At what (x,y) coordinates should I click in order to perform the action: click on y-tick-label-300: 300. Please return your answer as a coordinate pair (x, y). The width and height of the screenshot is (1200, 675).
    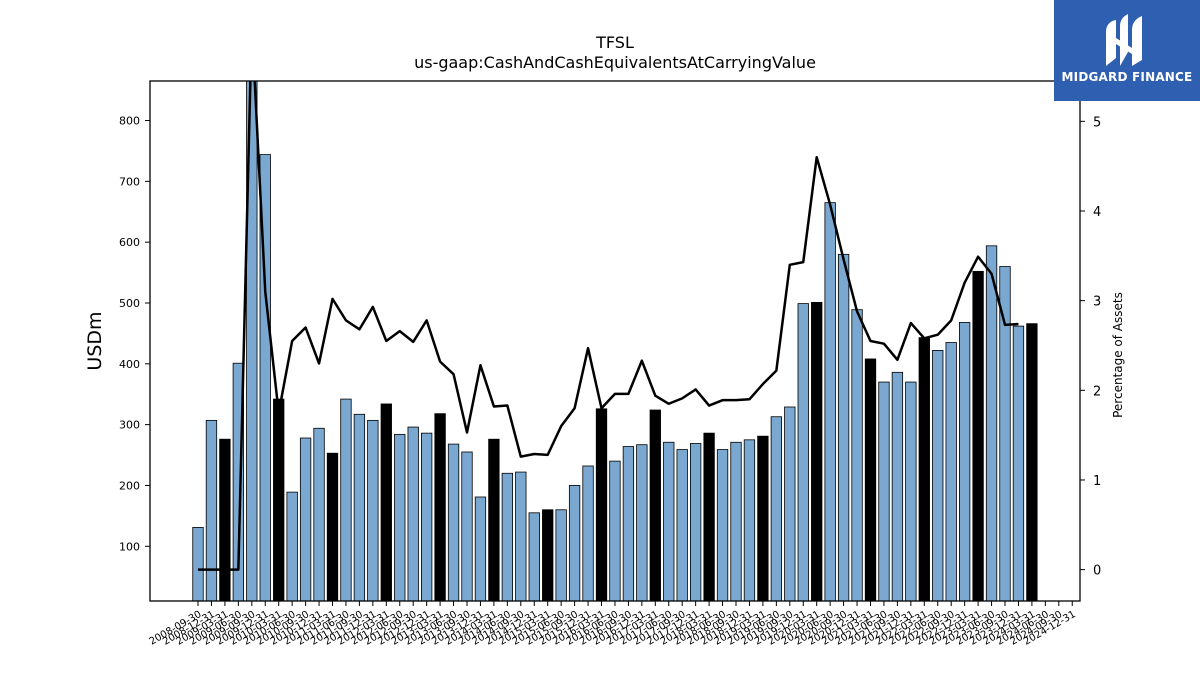
    Looking at the image, I should click on (129, 425).